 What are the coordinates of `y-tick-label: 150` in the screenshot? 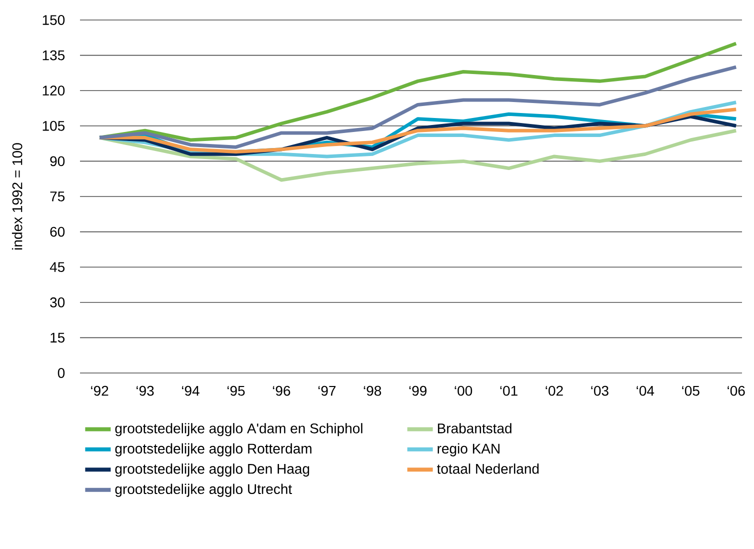 It's located at (53, 20).